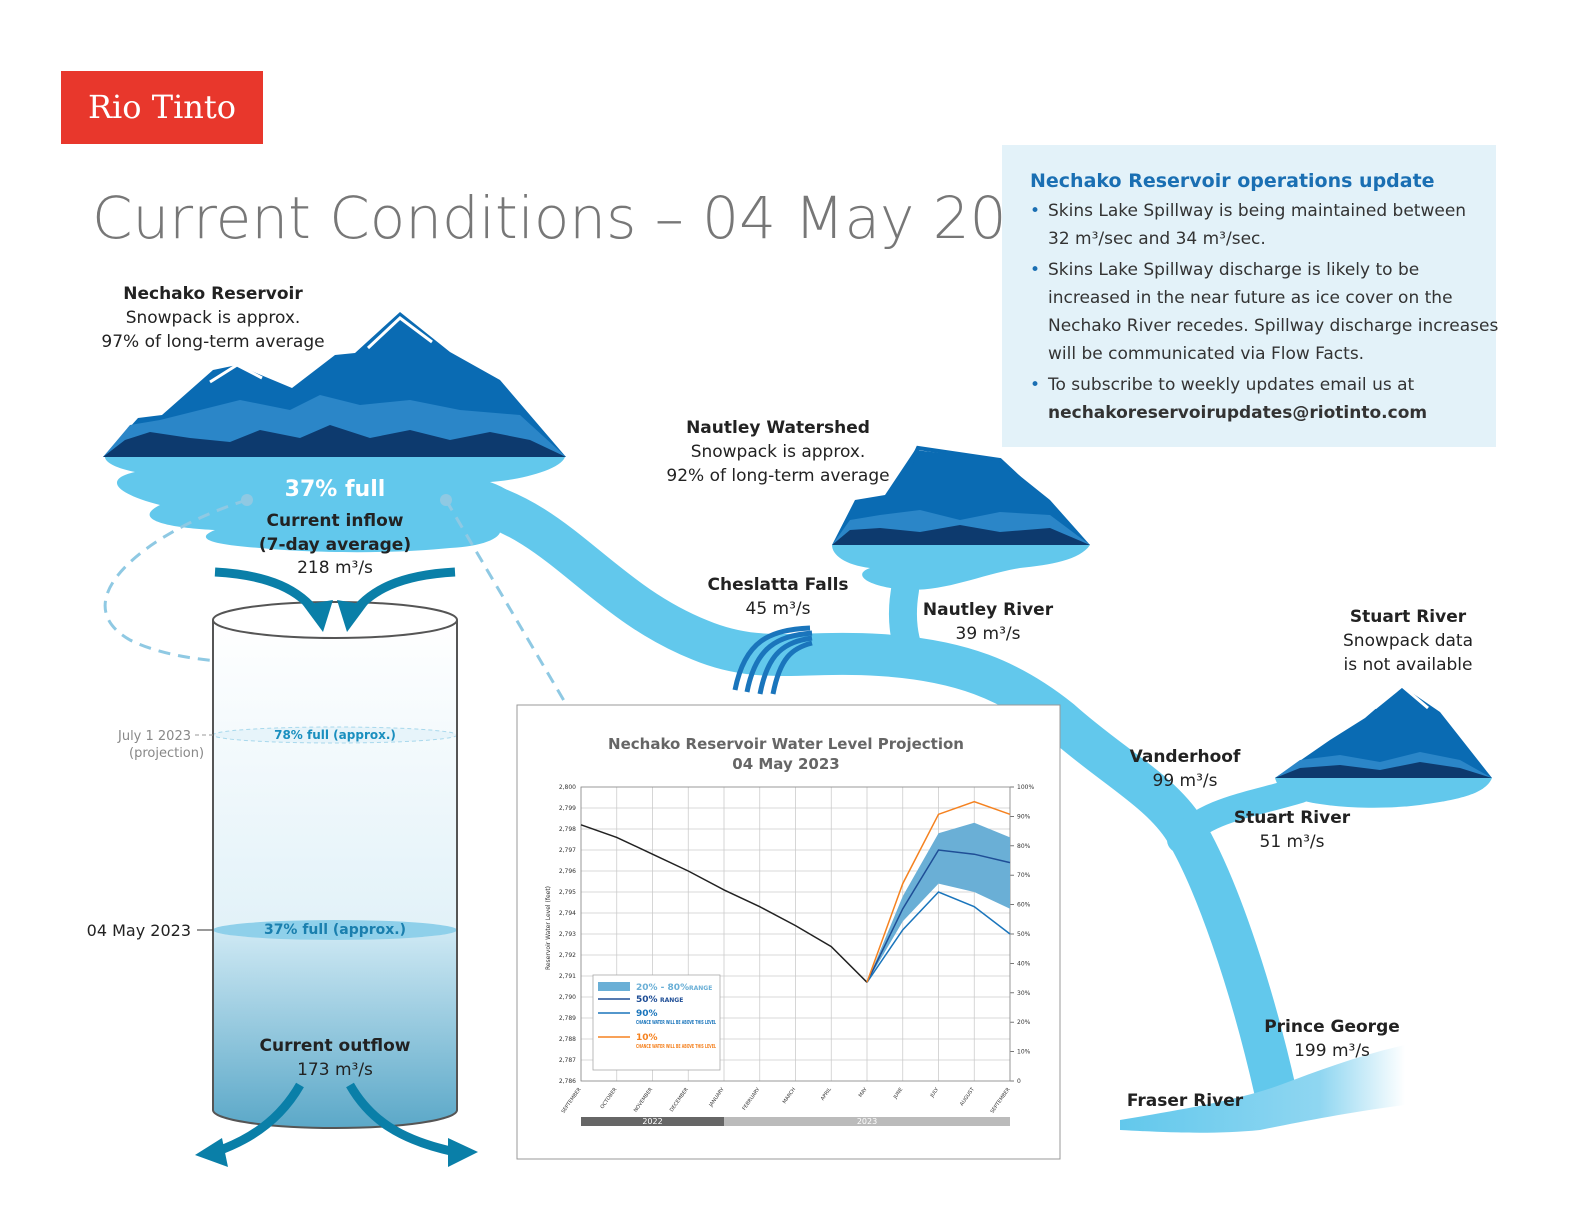  What do you see at coordinates (567, 787) in the screenshot?
I see `y-tick-label: 2,800` at bounding box center [567, 787].